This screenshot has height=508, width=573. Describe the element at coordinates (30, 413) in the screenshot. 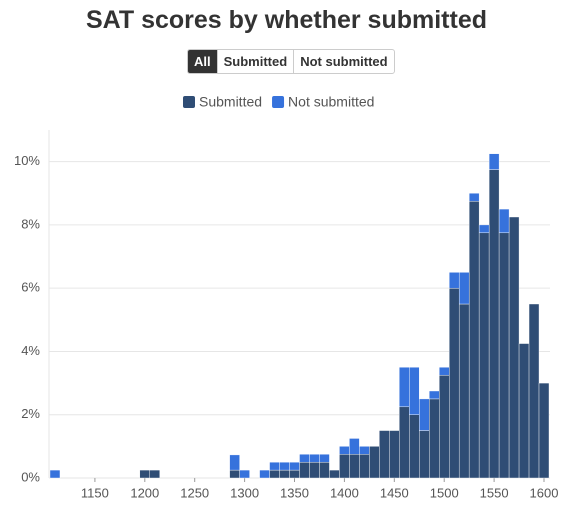

I see `y-tick-label: 2%` at that location.